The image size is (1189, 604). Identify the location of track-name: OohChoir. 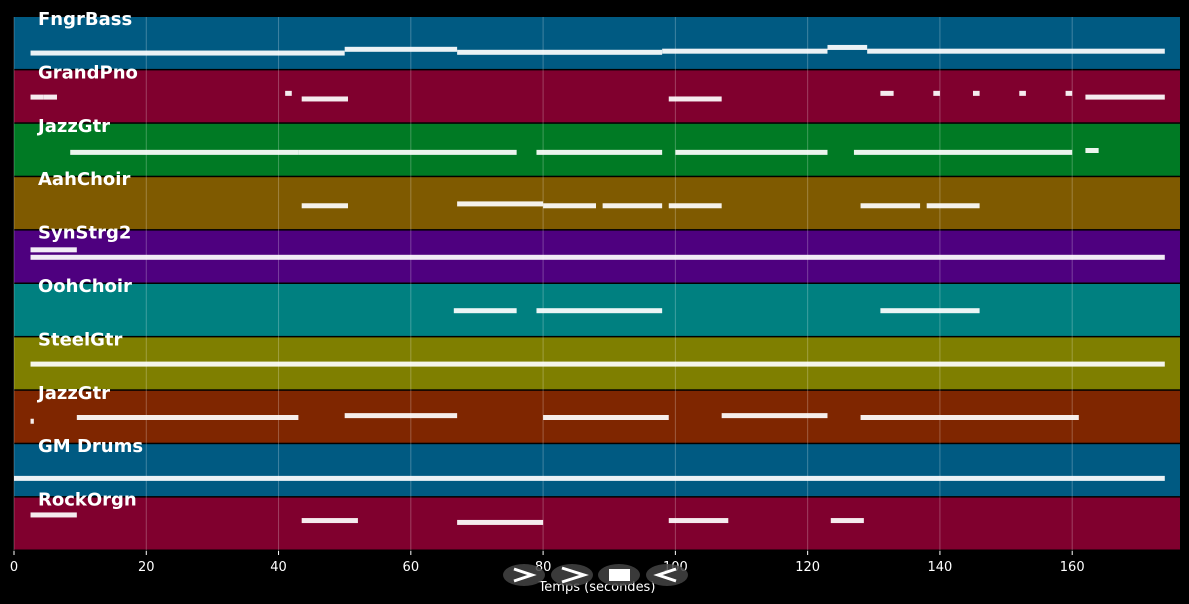
(85, 286).